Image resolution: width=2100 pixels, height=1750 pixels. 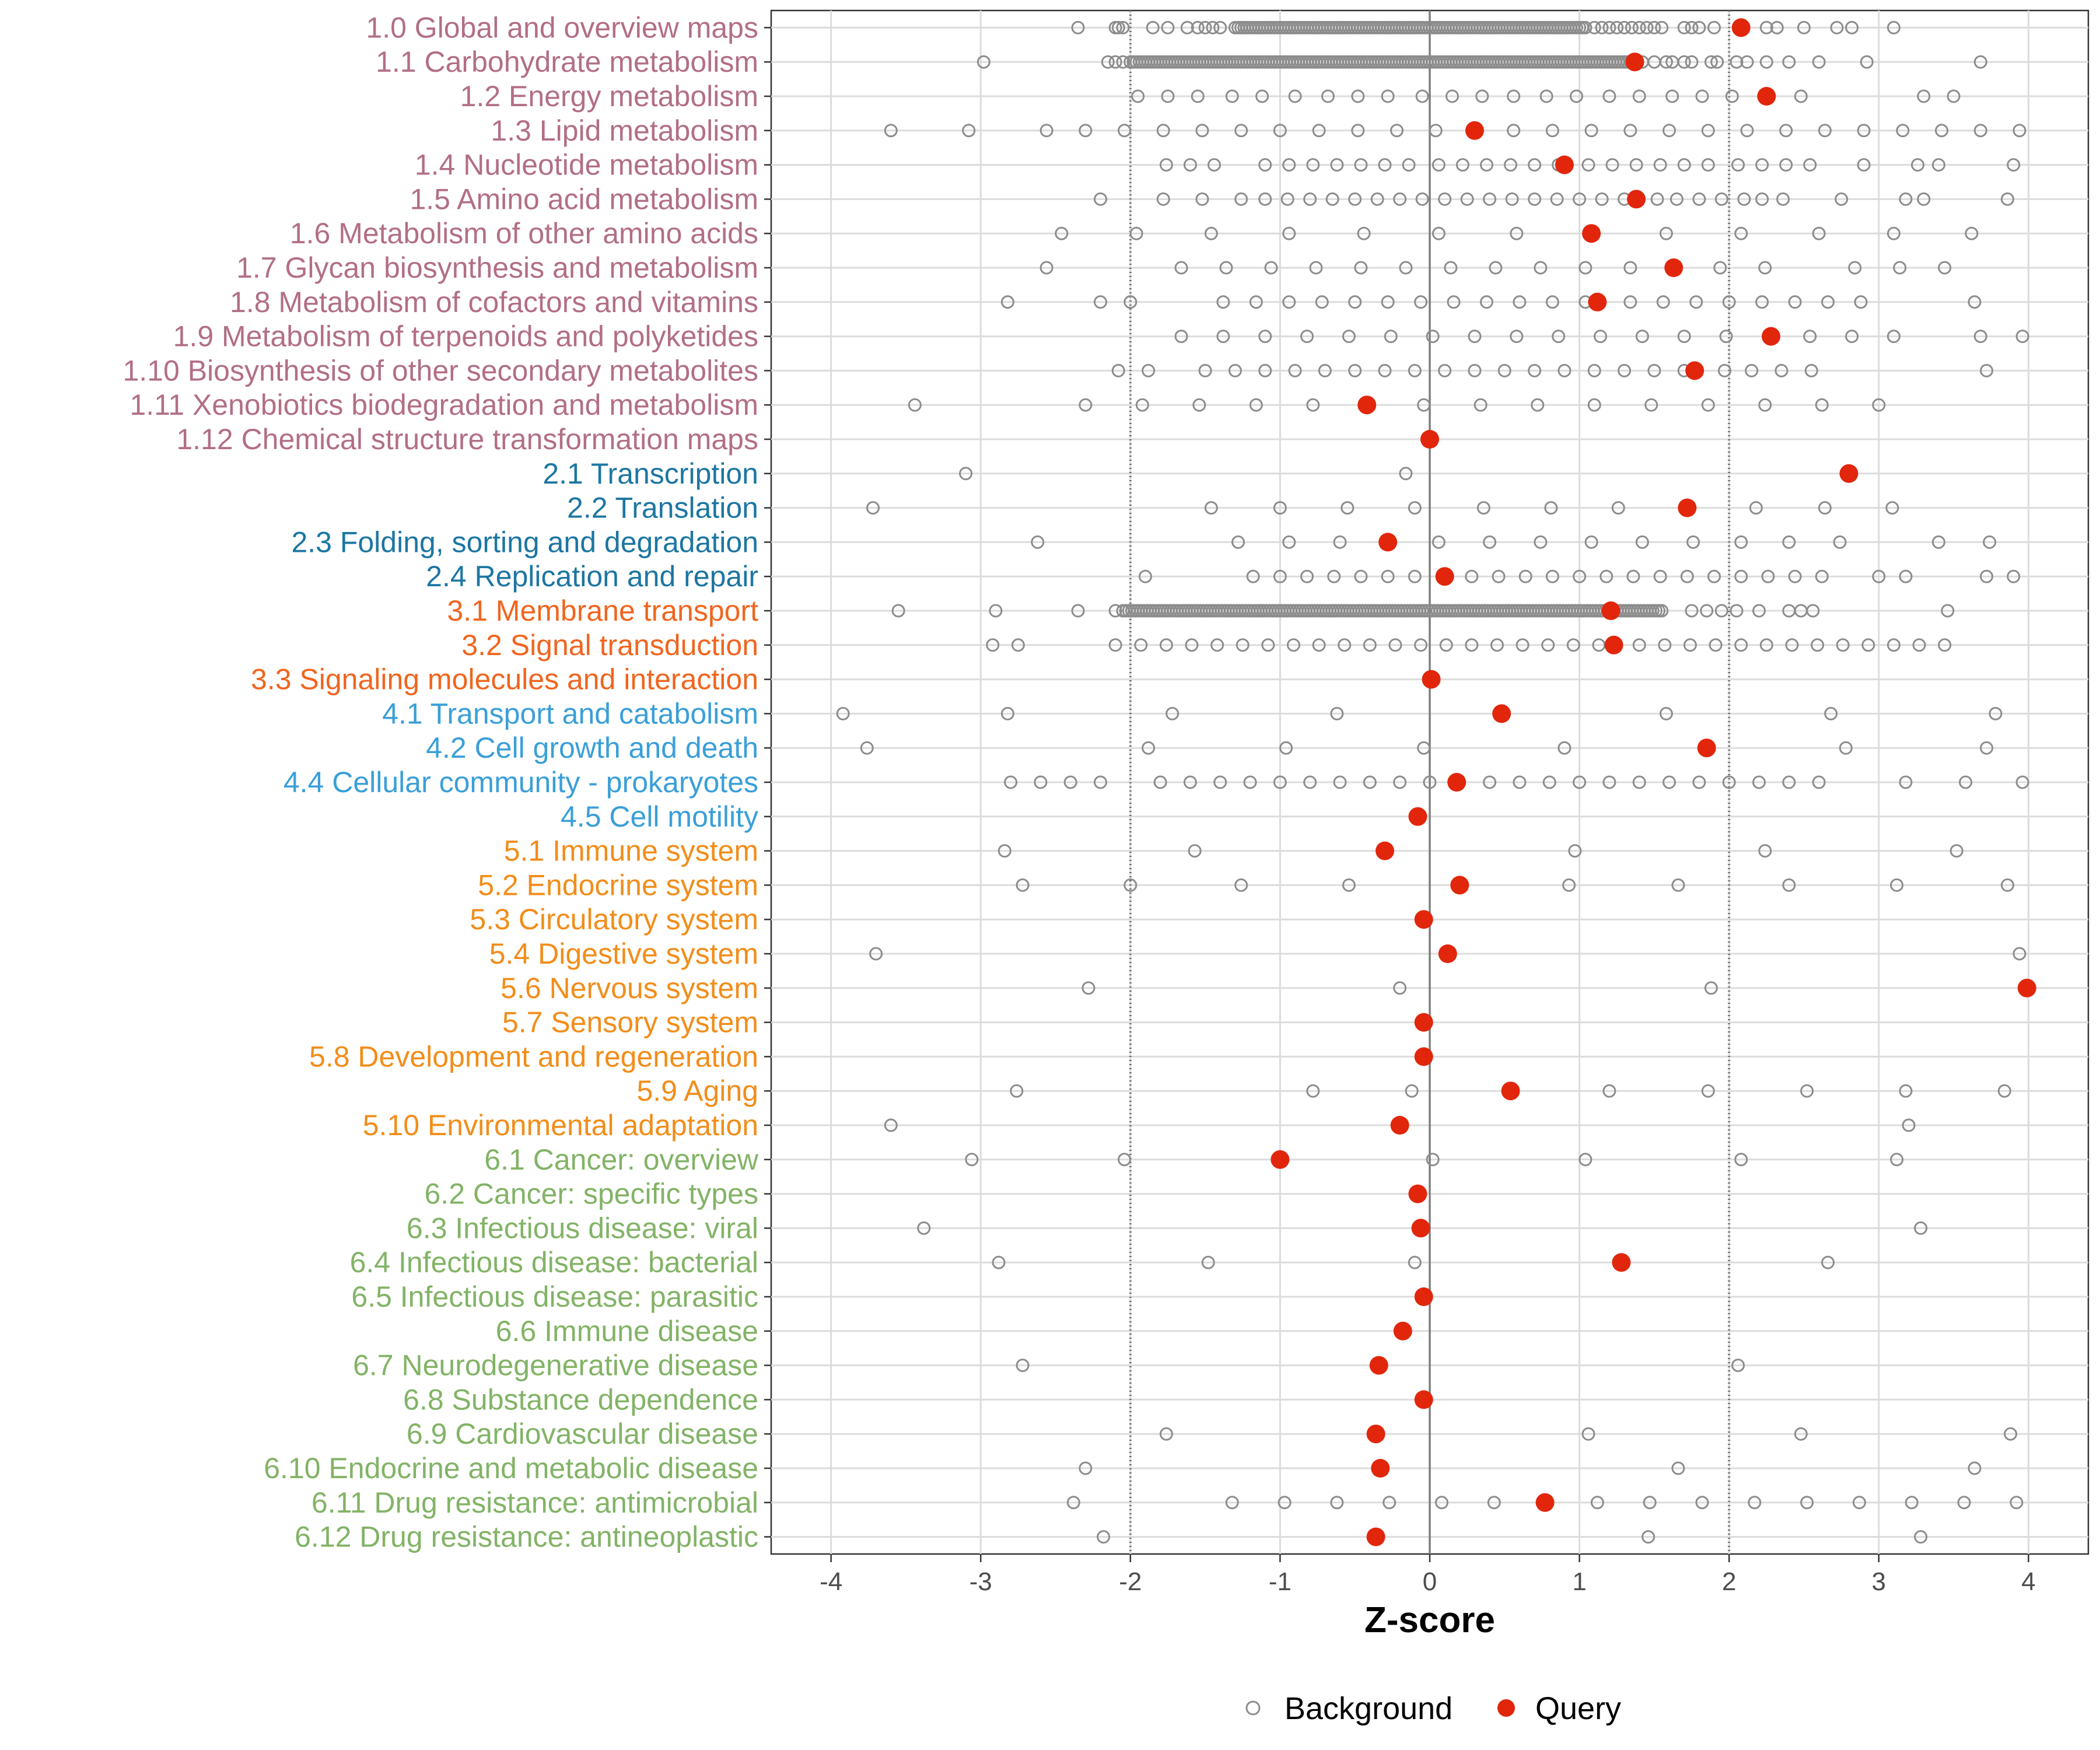 I want to click on category-label: 1.3 Lipid metabolism, so click(x=624, y=130).